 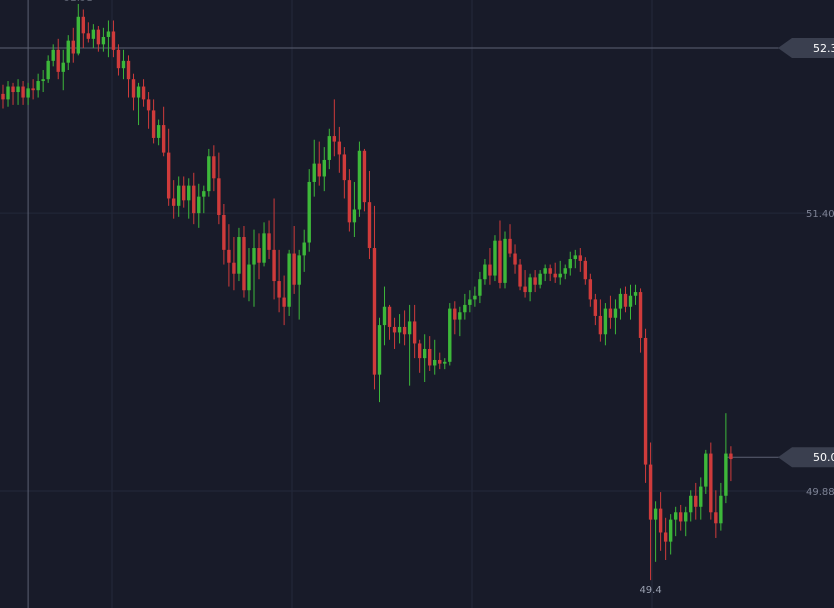 What do you see at coordinates (823, 457) in the screenshot?
I see `price-tag-label: 50.0` at bounding box center [823, 457].